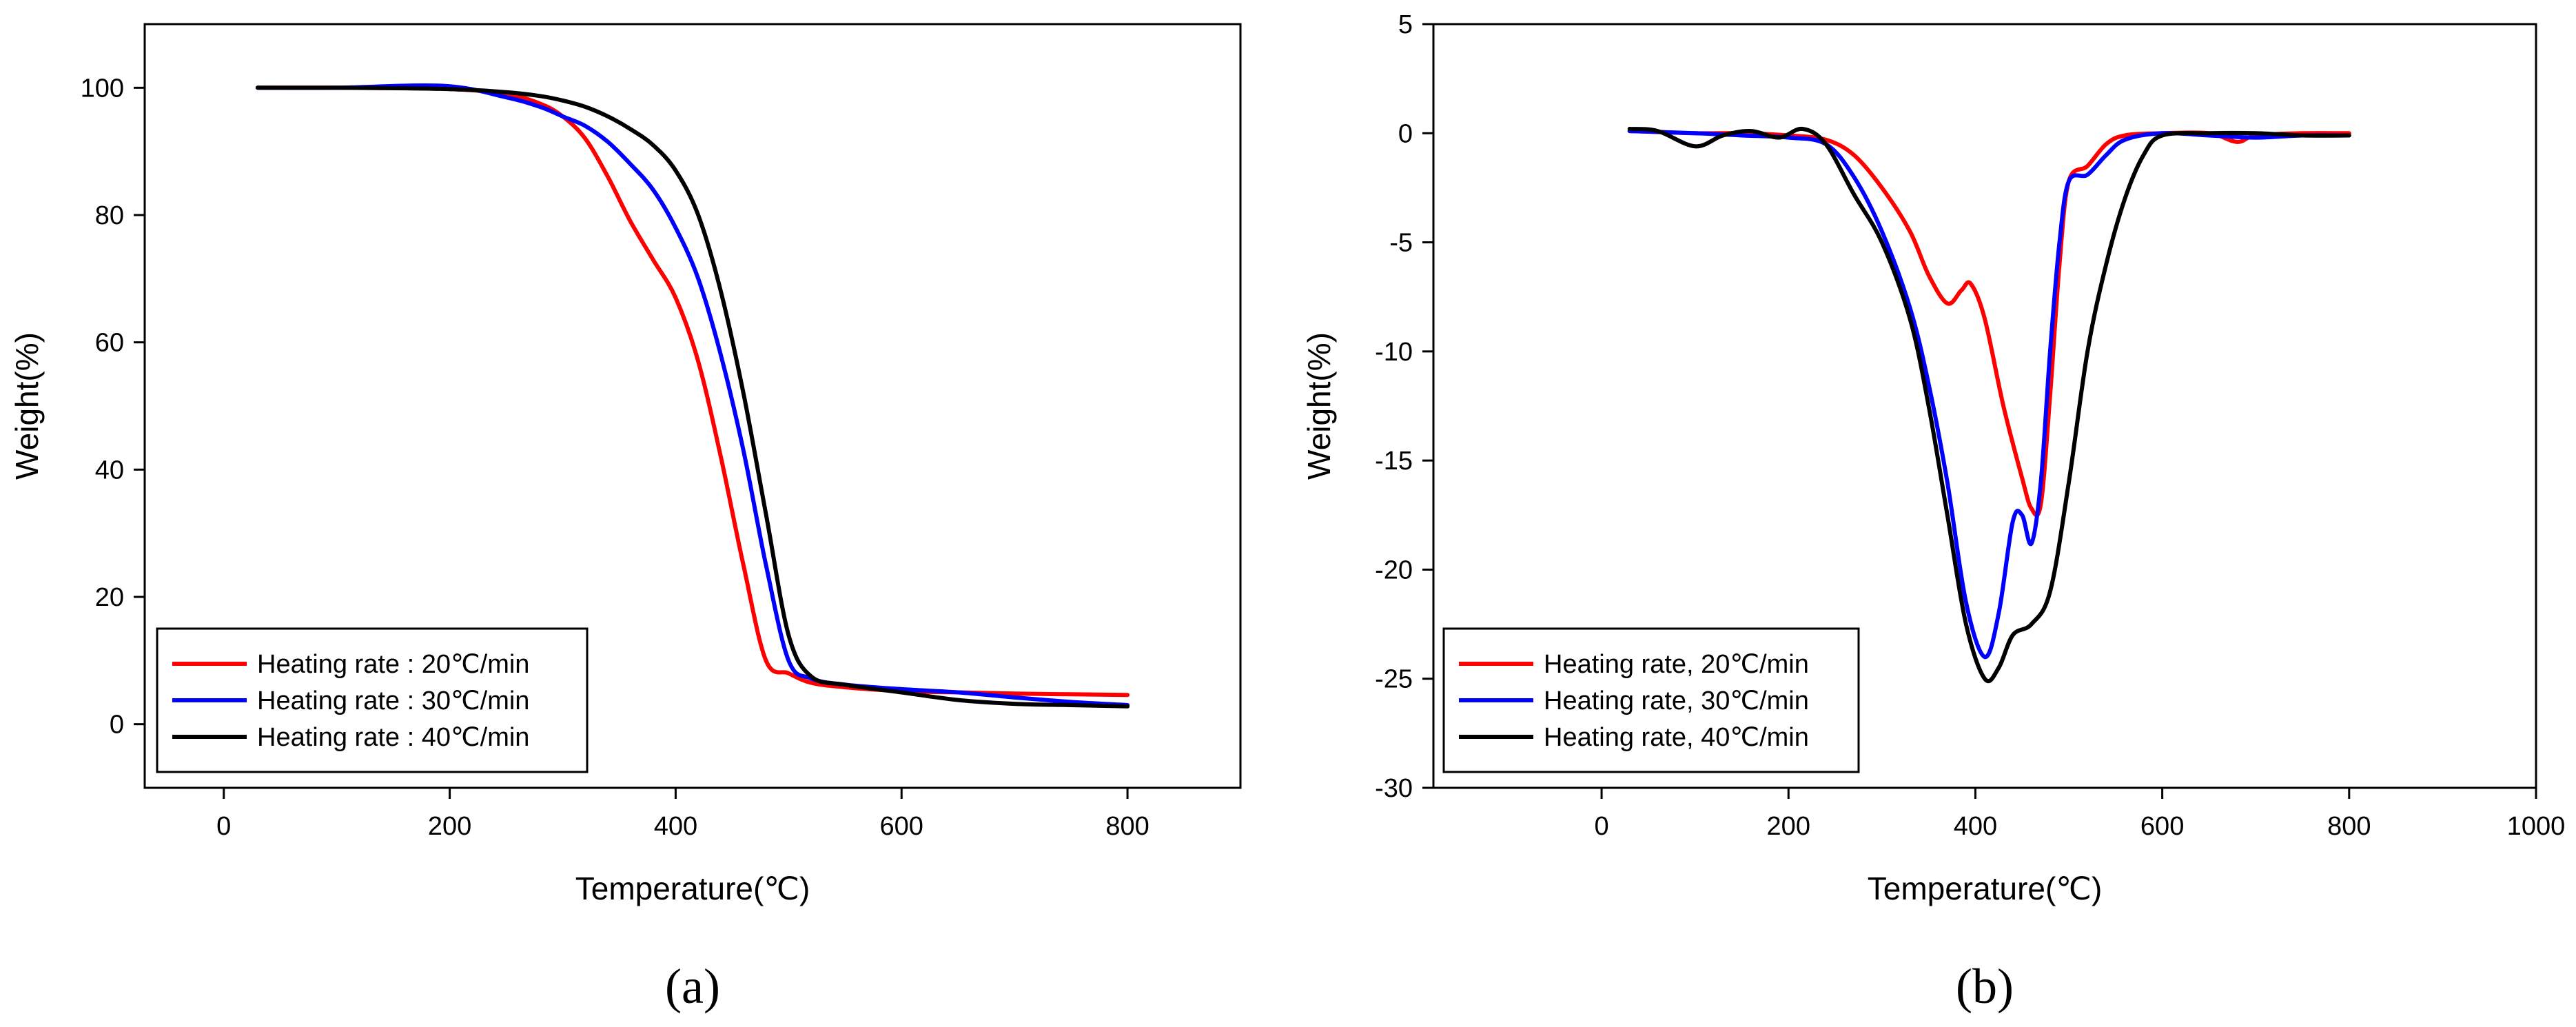  What do you see at coordinates (1401, 244) in the screenshot?
I see `y-tick-label: -5` at bounding box center [1401, 244].